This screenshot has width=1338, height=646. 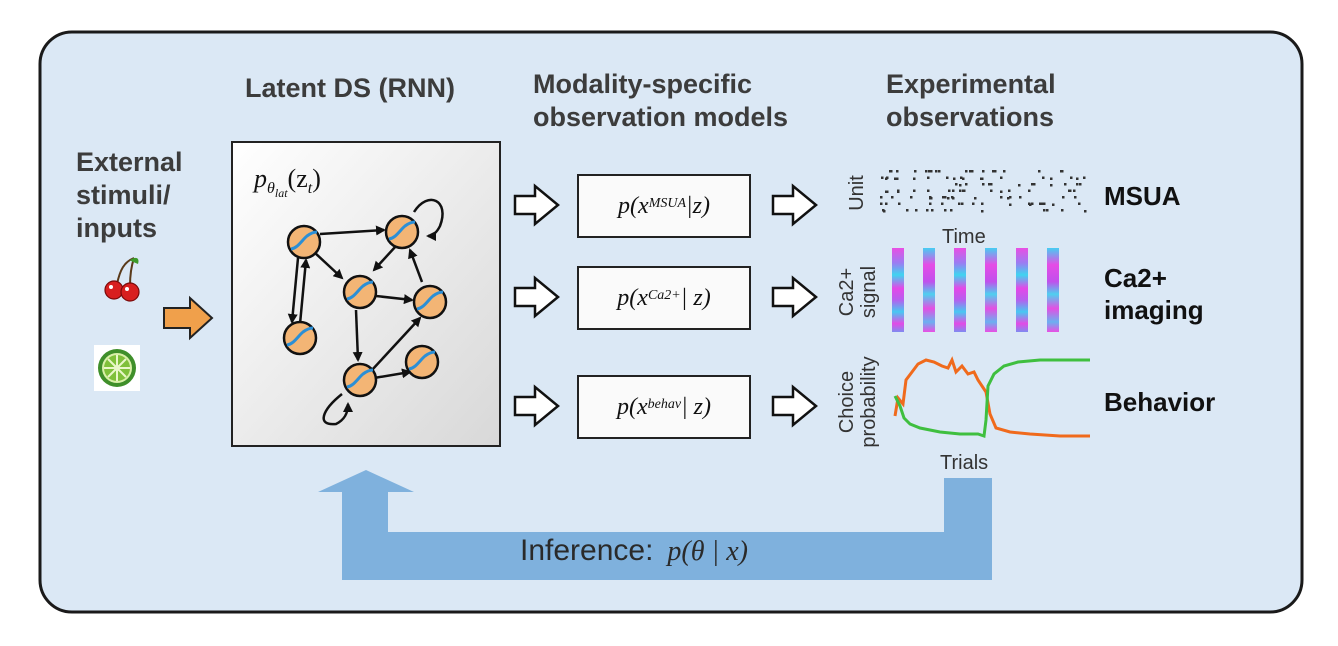 What do you see at coordinates (260, 178) in the screenshot?
I see `formula-part: p` at bounding box center [260, 178].